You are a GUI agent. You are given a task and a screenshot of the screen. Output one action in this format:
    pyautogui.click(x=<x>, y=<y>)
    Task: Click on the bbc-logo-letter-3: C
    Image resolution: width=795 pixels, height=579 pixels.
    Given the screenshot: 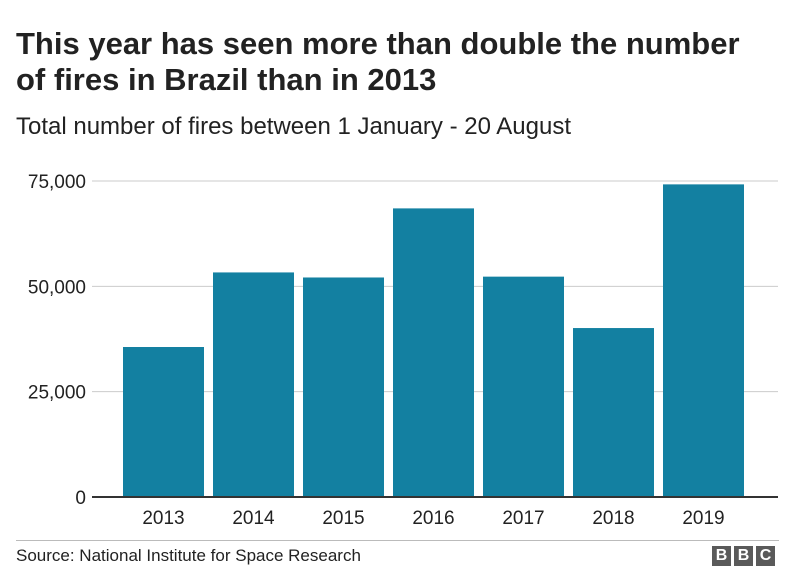 What is the action you would take?
    pyautogui.click(x=765, y=556)
    